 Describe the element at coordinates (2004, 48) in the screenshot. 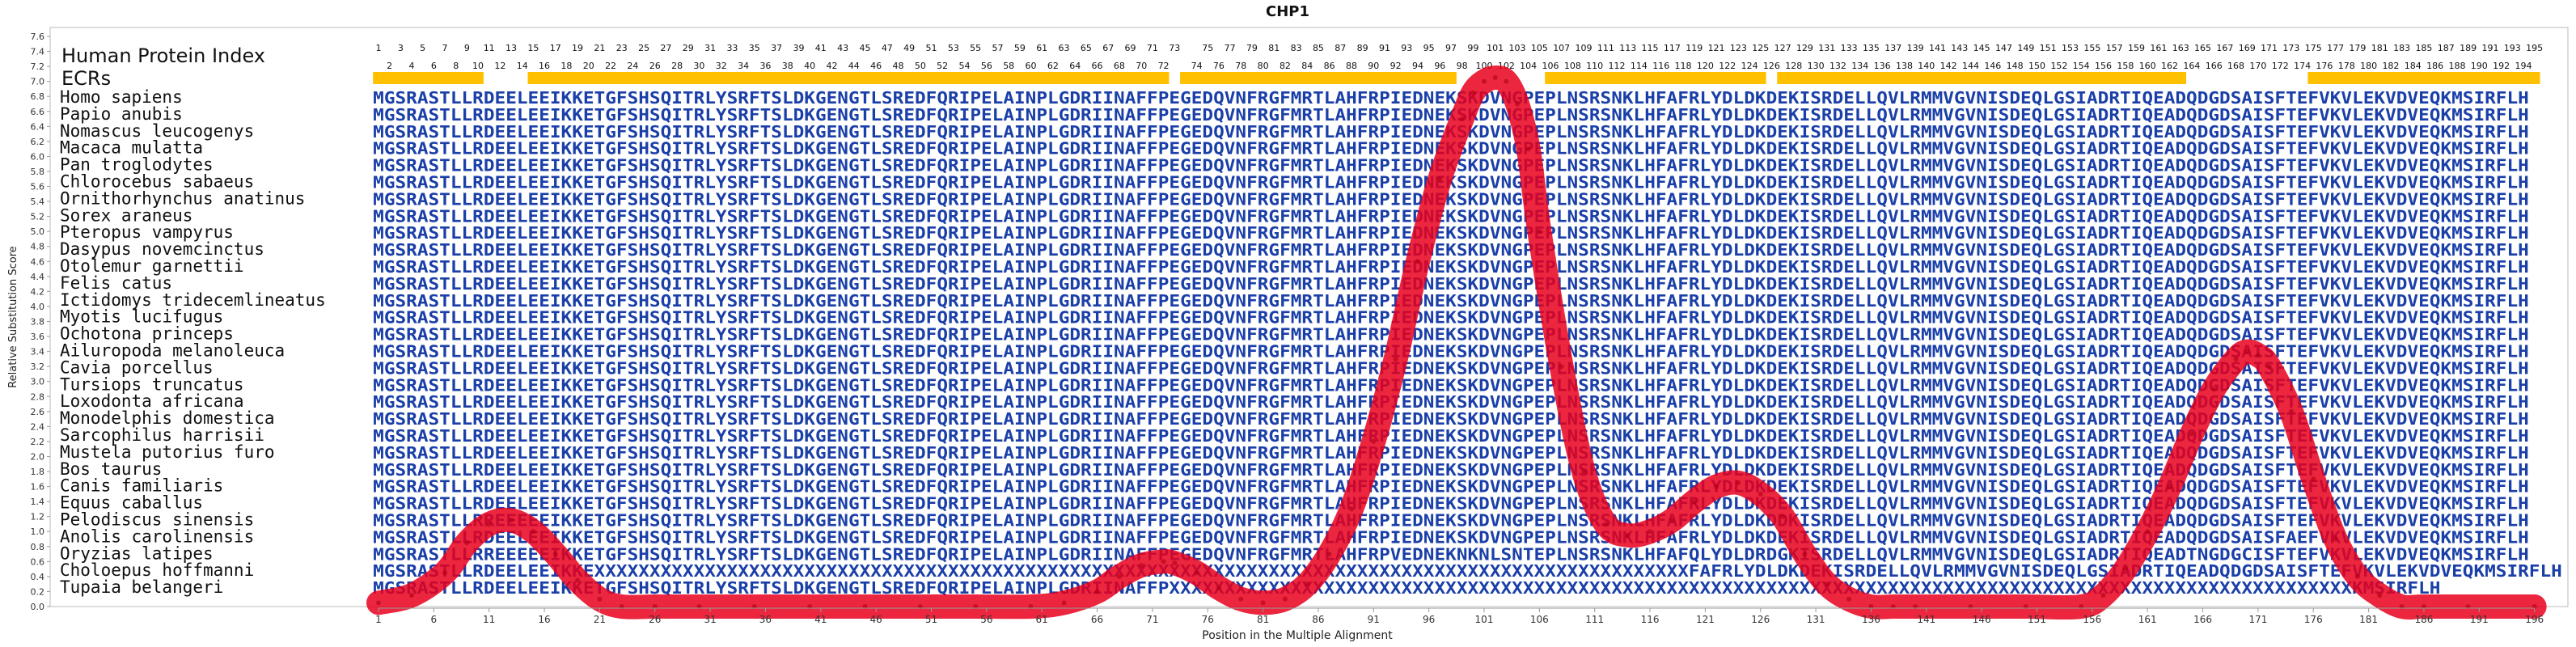

I see `human-index-number: 147` at that location.